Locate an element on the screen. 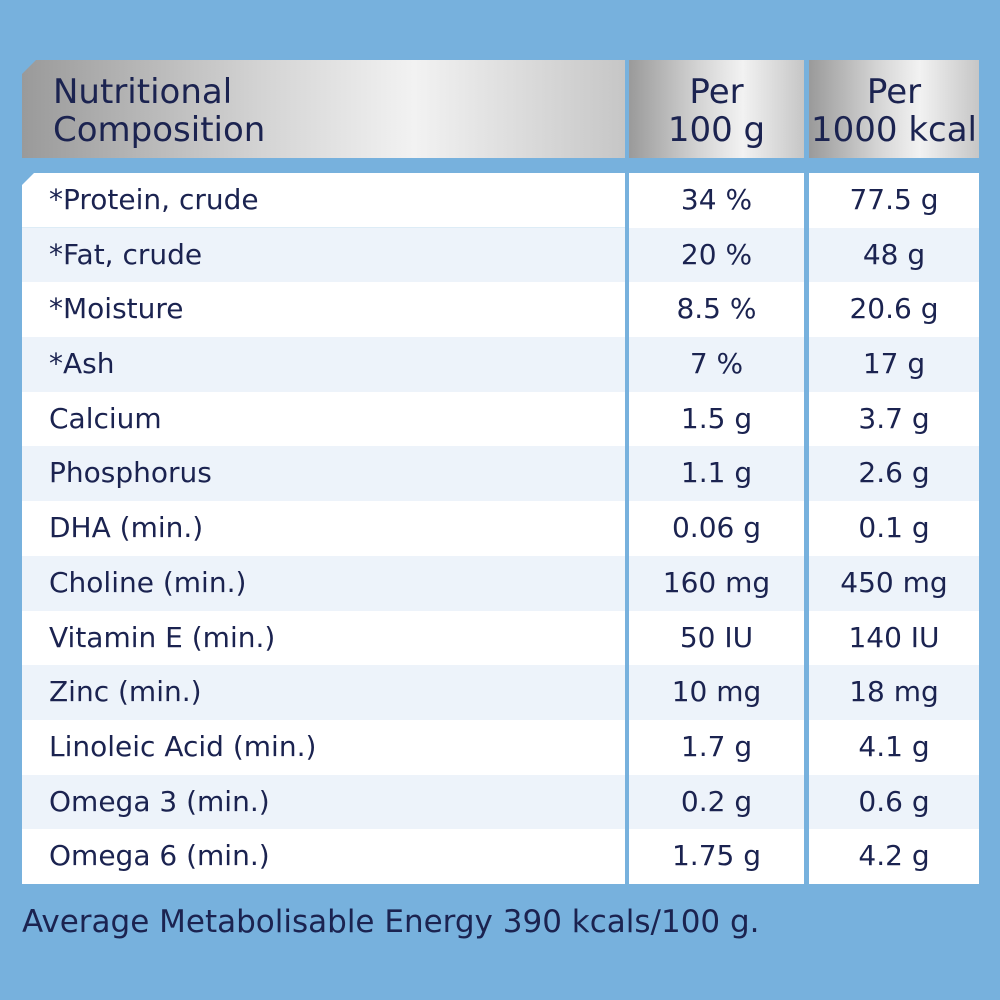  value-per-1000kcal: 140 IU is located at coordinates (894, 638).